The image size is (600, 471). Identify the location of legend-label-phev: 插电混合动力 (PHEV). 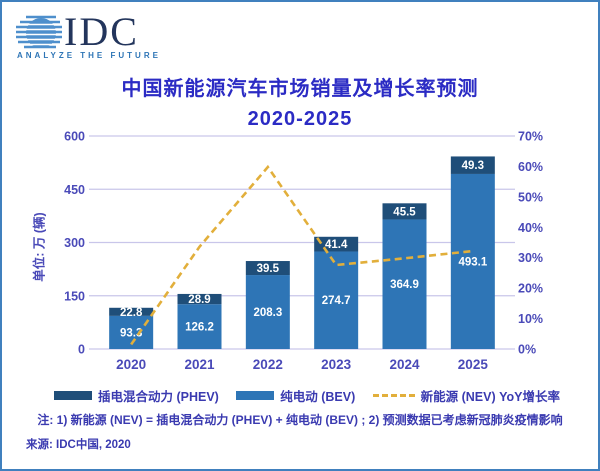
(158, 397).